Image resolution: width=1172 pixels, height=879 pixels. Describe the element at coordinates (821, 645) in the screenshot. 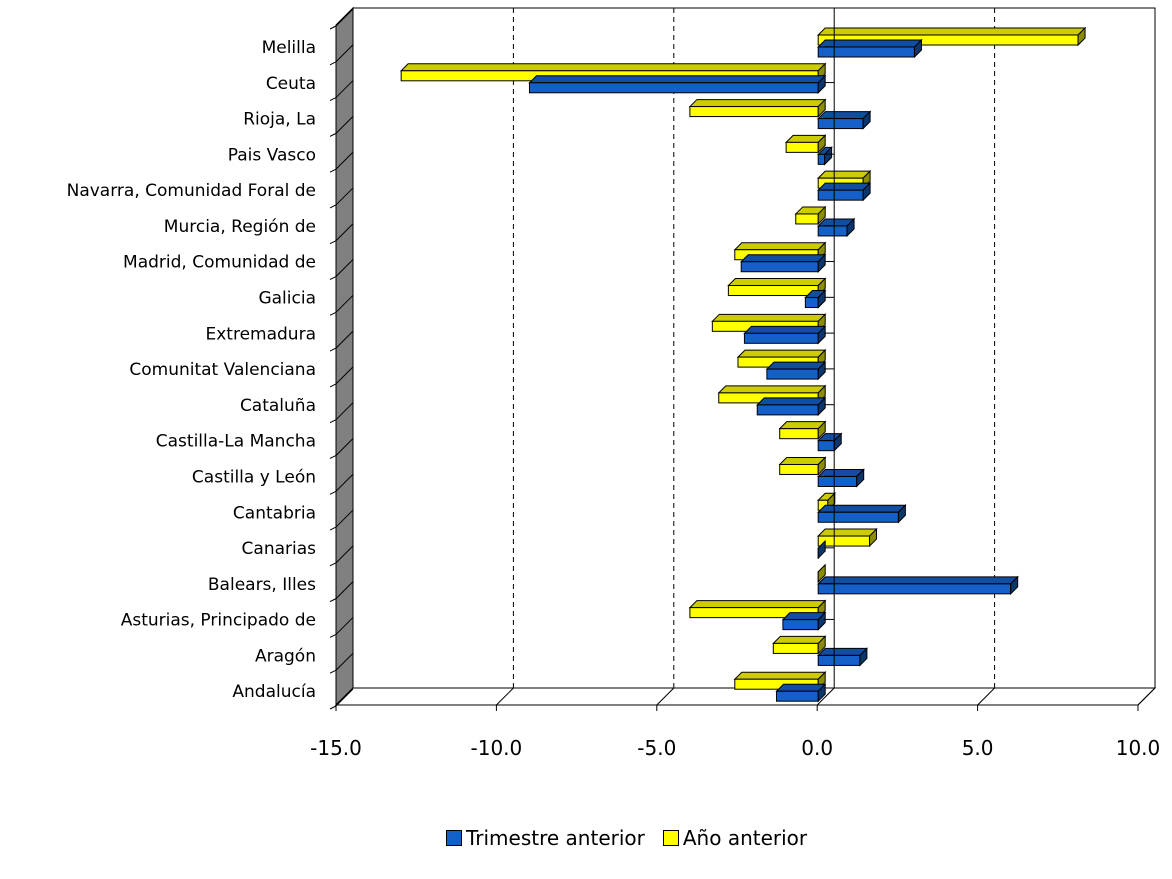

I see `bar-ano-1-end` at that location.